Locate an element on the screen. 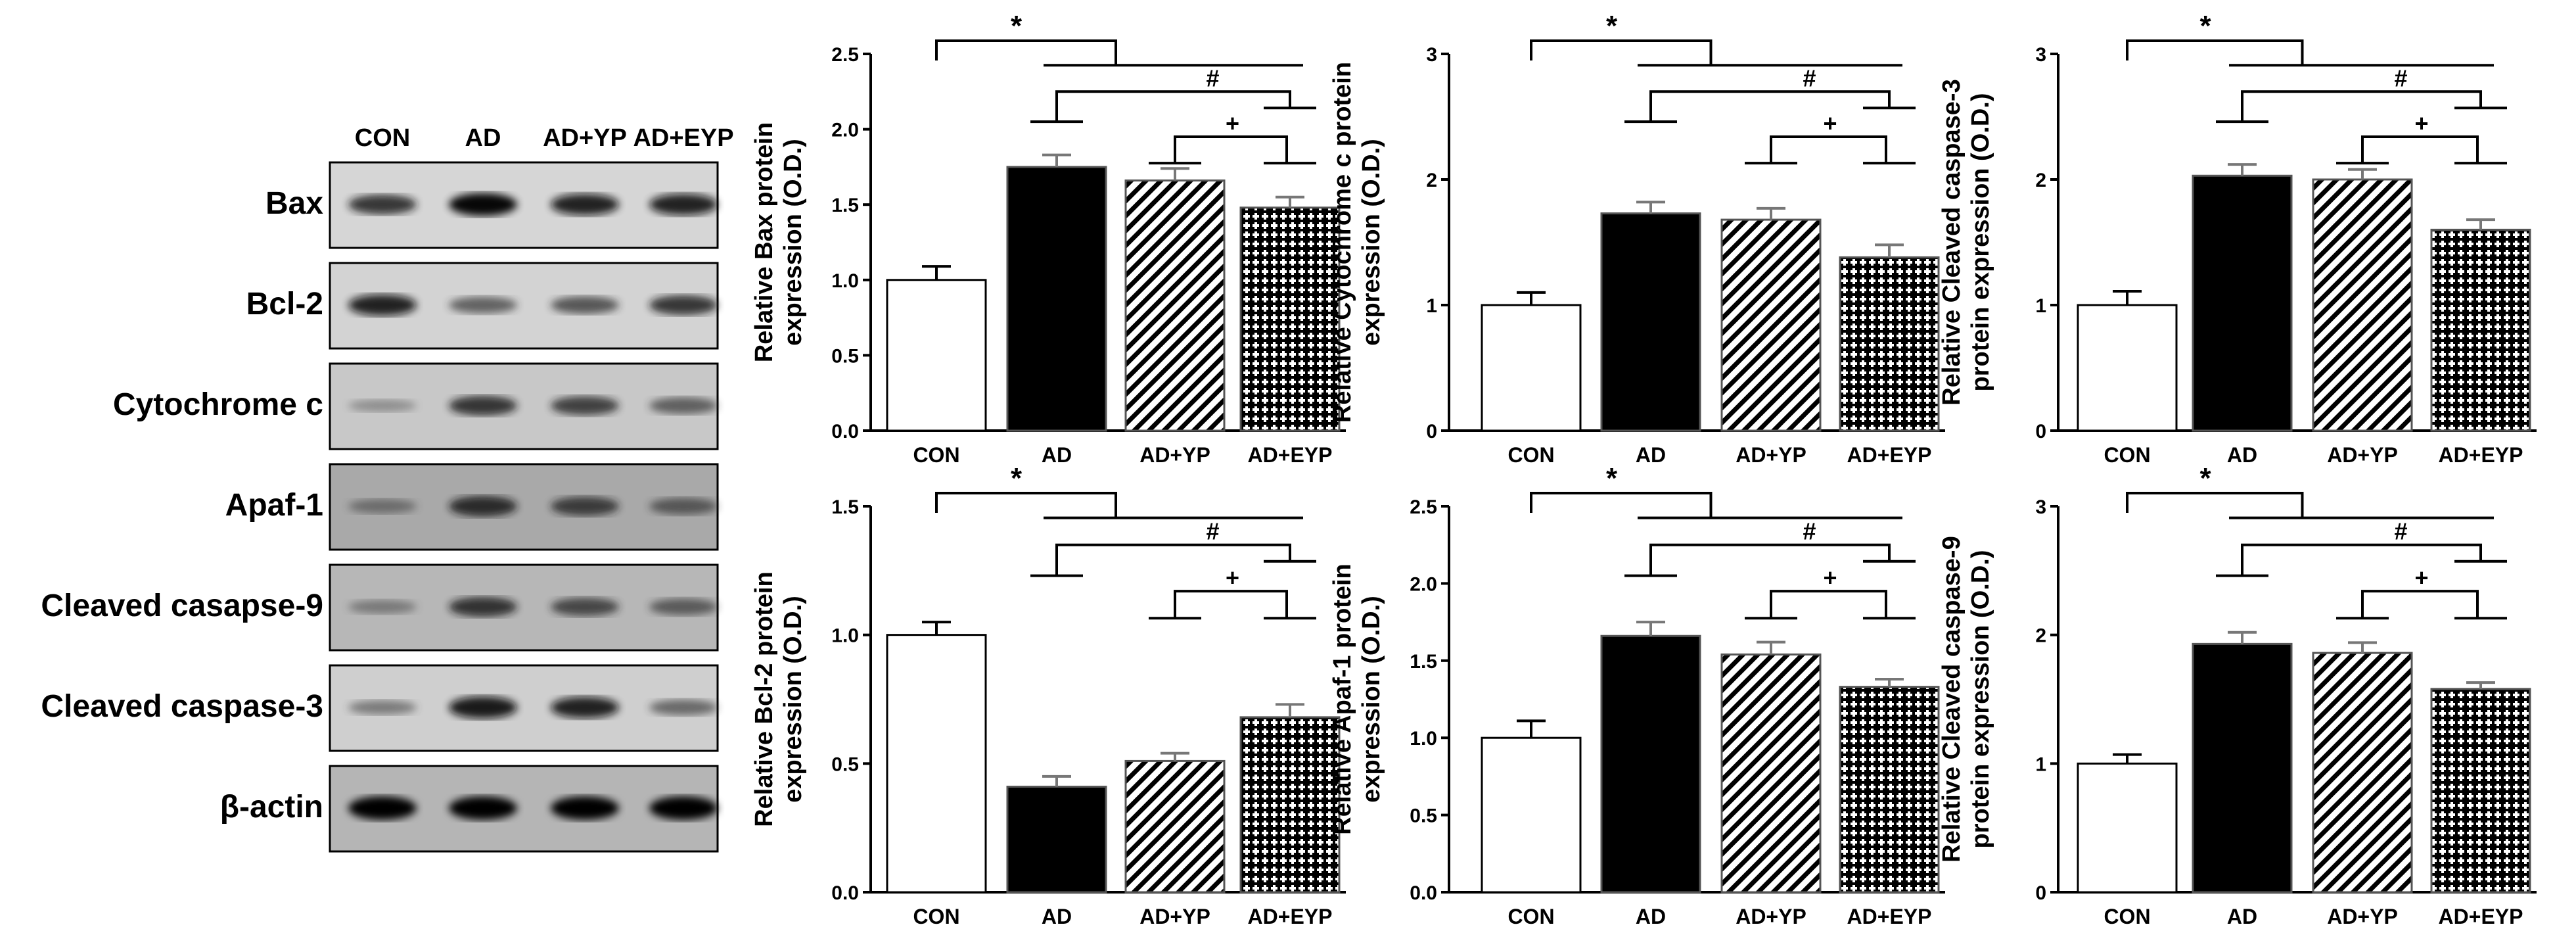 The width and height of the screenshot is (2576, 931). blot-row: Cytochrome c is located at coordinates (416, 406).